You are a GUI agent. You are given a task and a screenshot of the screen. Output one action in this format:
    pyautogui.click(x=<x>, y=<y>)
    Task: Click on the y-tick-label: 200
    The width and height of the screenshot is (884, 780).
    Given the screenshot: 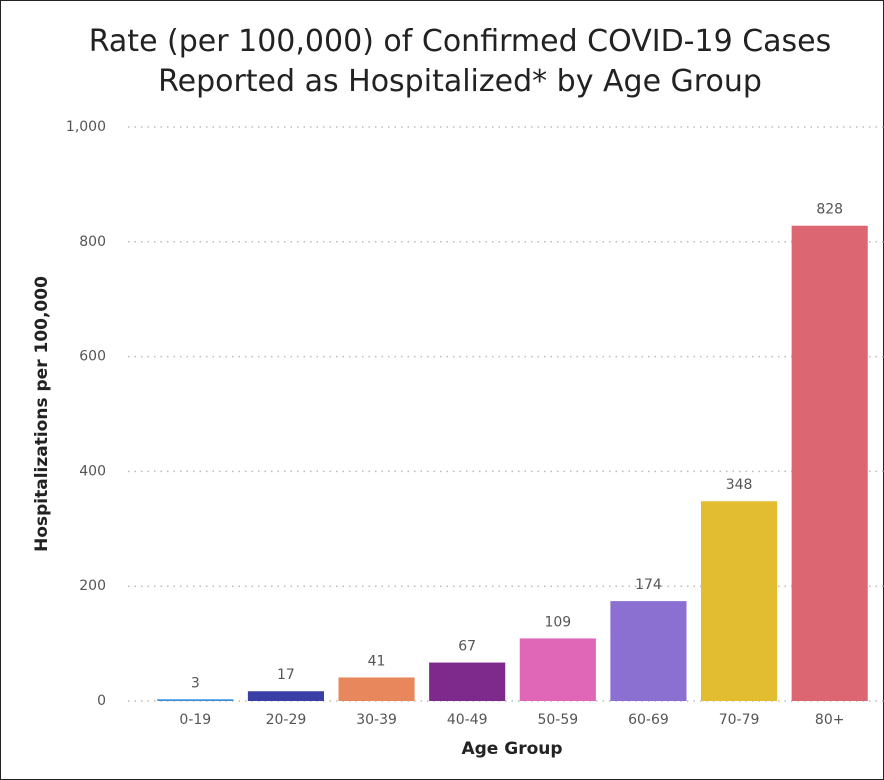 What is the action you would take?
    pyautogui.click(x=92, y=586)
    